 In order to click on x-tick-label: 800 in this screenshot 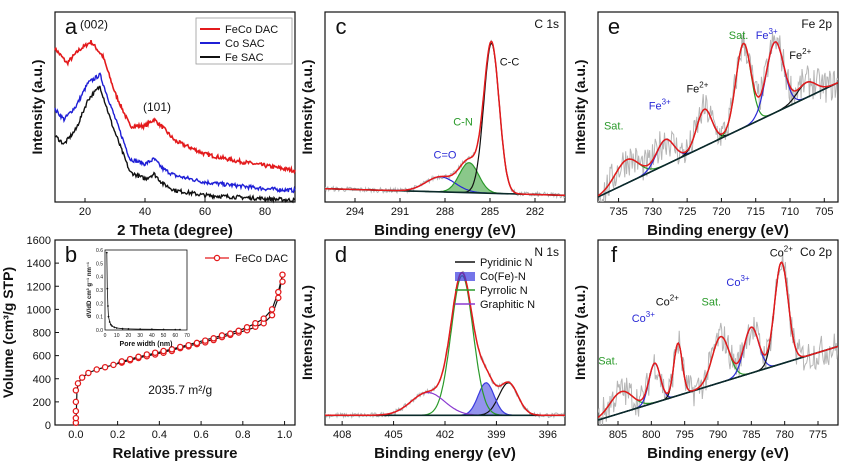, I will do `click(651, 435)`.